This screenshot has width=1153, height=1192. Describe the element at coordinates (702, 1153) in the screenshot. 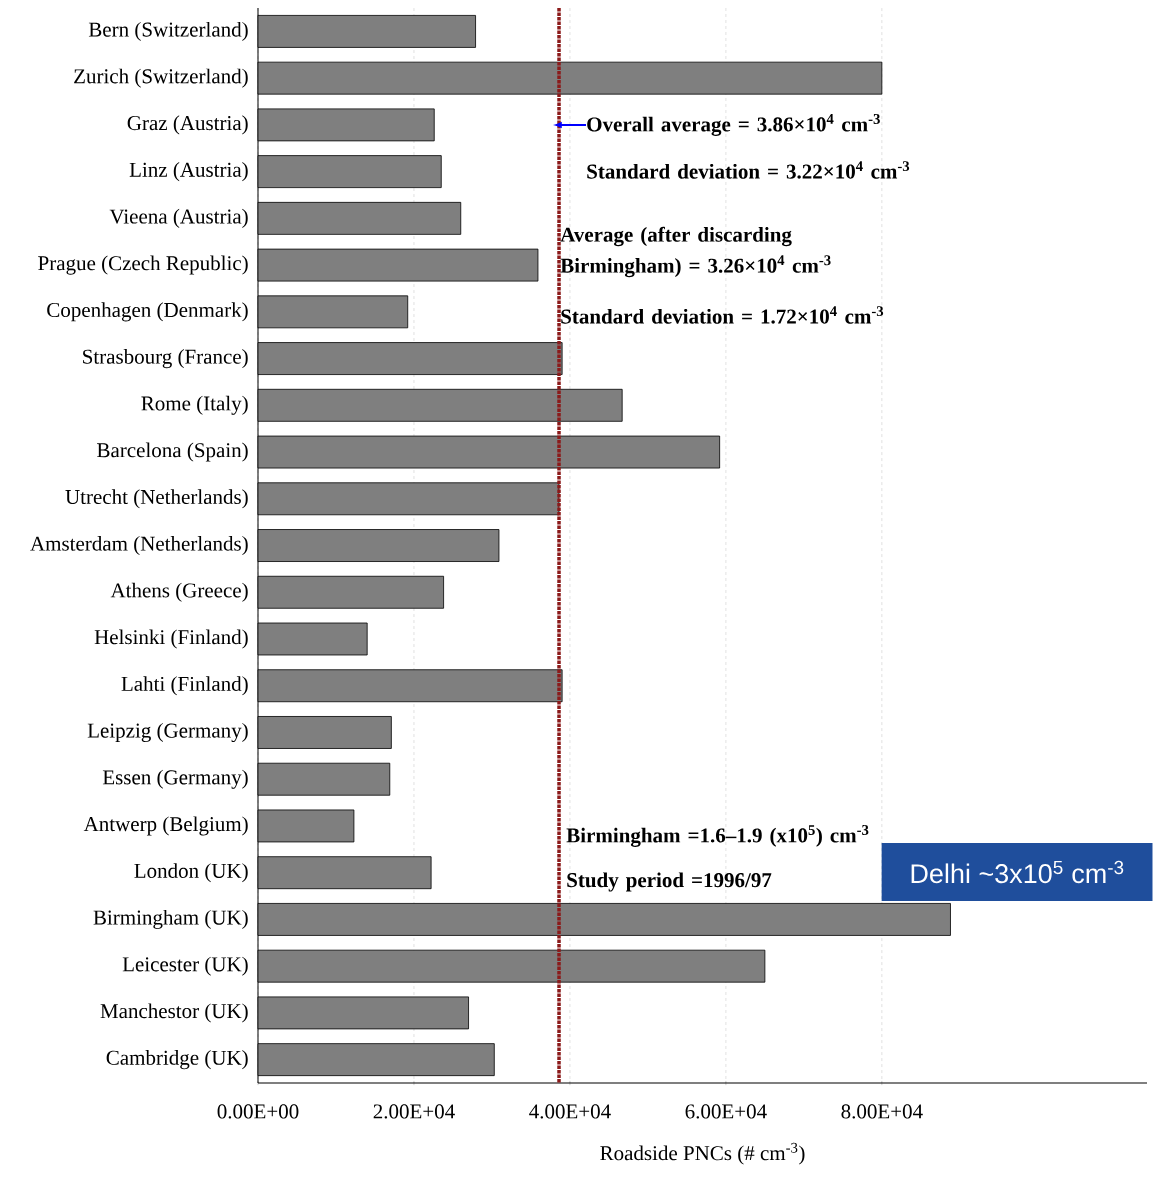

I see `x-axis-title: Roadside PNCs (# cm$^{-3}$)` at that location.